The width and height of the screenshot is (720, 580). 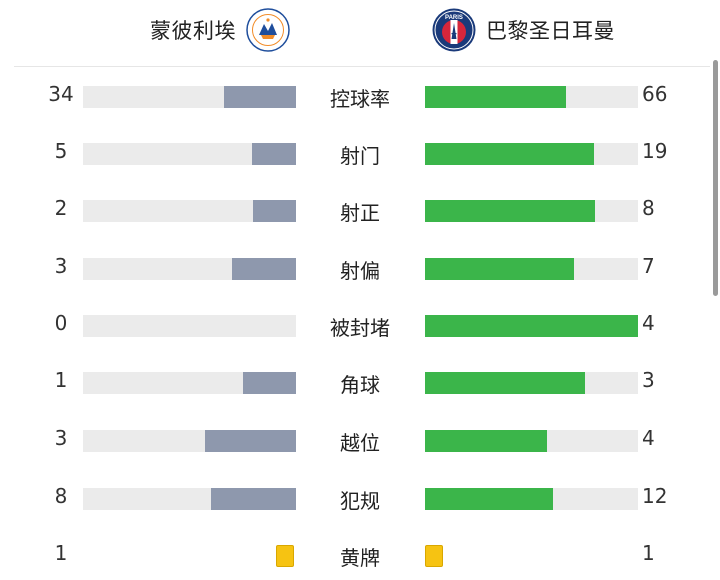 What do you see at coordinates (648, 380) in the screenshot?
I see `away-value: 3` at bounding box center [648, 380].